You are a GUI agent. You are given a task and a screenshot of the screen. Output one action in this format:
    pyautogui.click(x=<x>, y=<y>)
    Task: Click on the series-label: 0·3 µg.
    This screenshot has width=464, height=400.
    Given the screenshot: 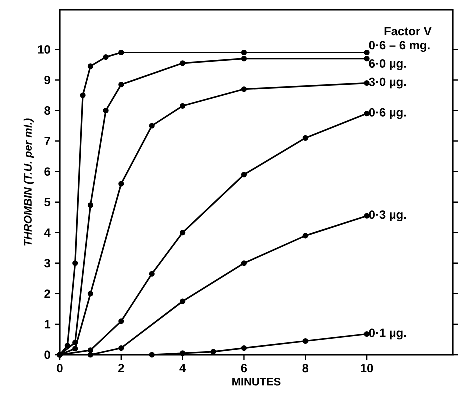 What is the action you would take?
    pyautogui.click(x=387, y=216)
    